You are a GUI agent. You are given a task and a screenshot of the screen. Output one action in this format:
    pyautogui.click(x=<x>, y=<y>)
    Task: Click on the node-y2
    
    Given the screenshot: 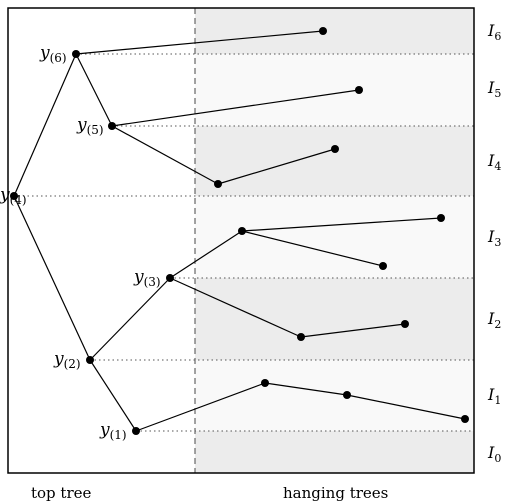 What is the action you would take?
    pyautogui.click(x=90, y=360)
    